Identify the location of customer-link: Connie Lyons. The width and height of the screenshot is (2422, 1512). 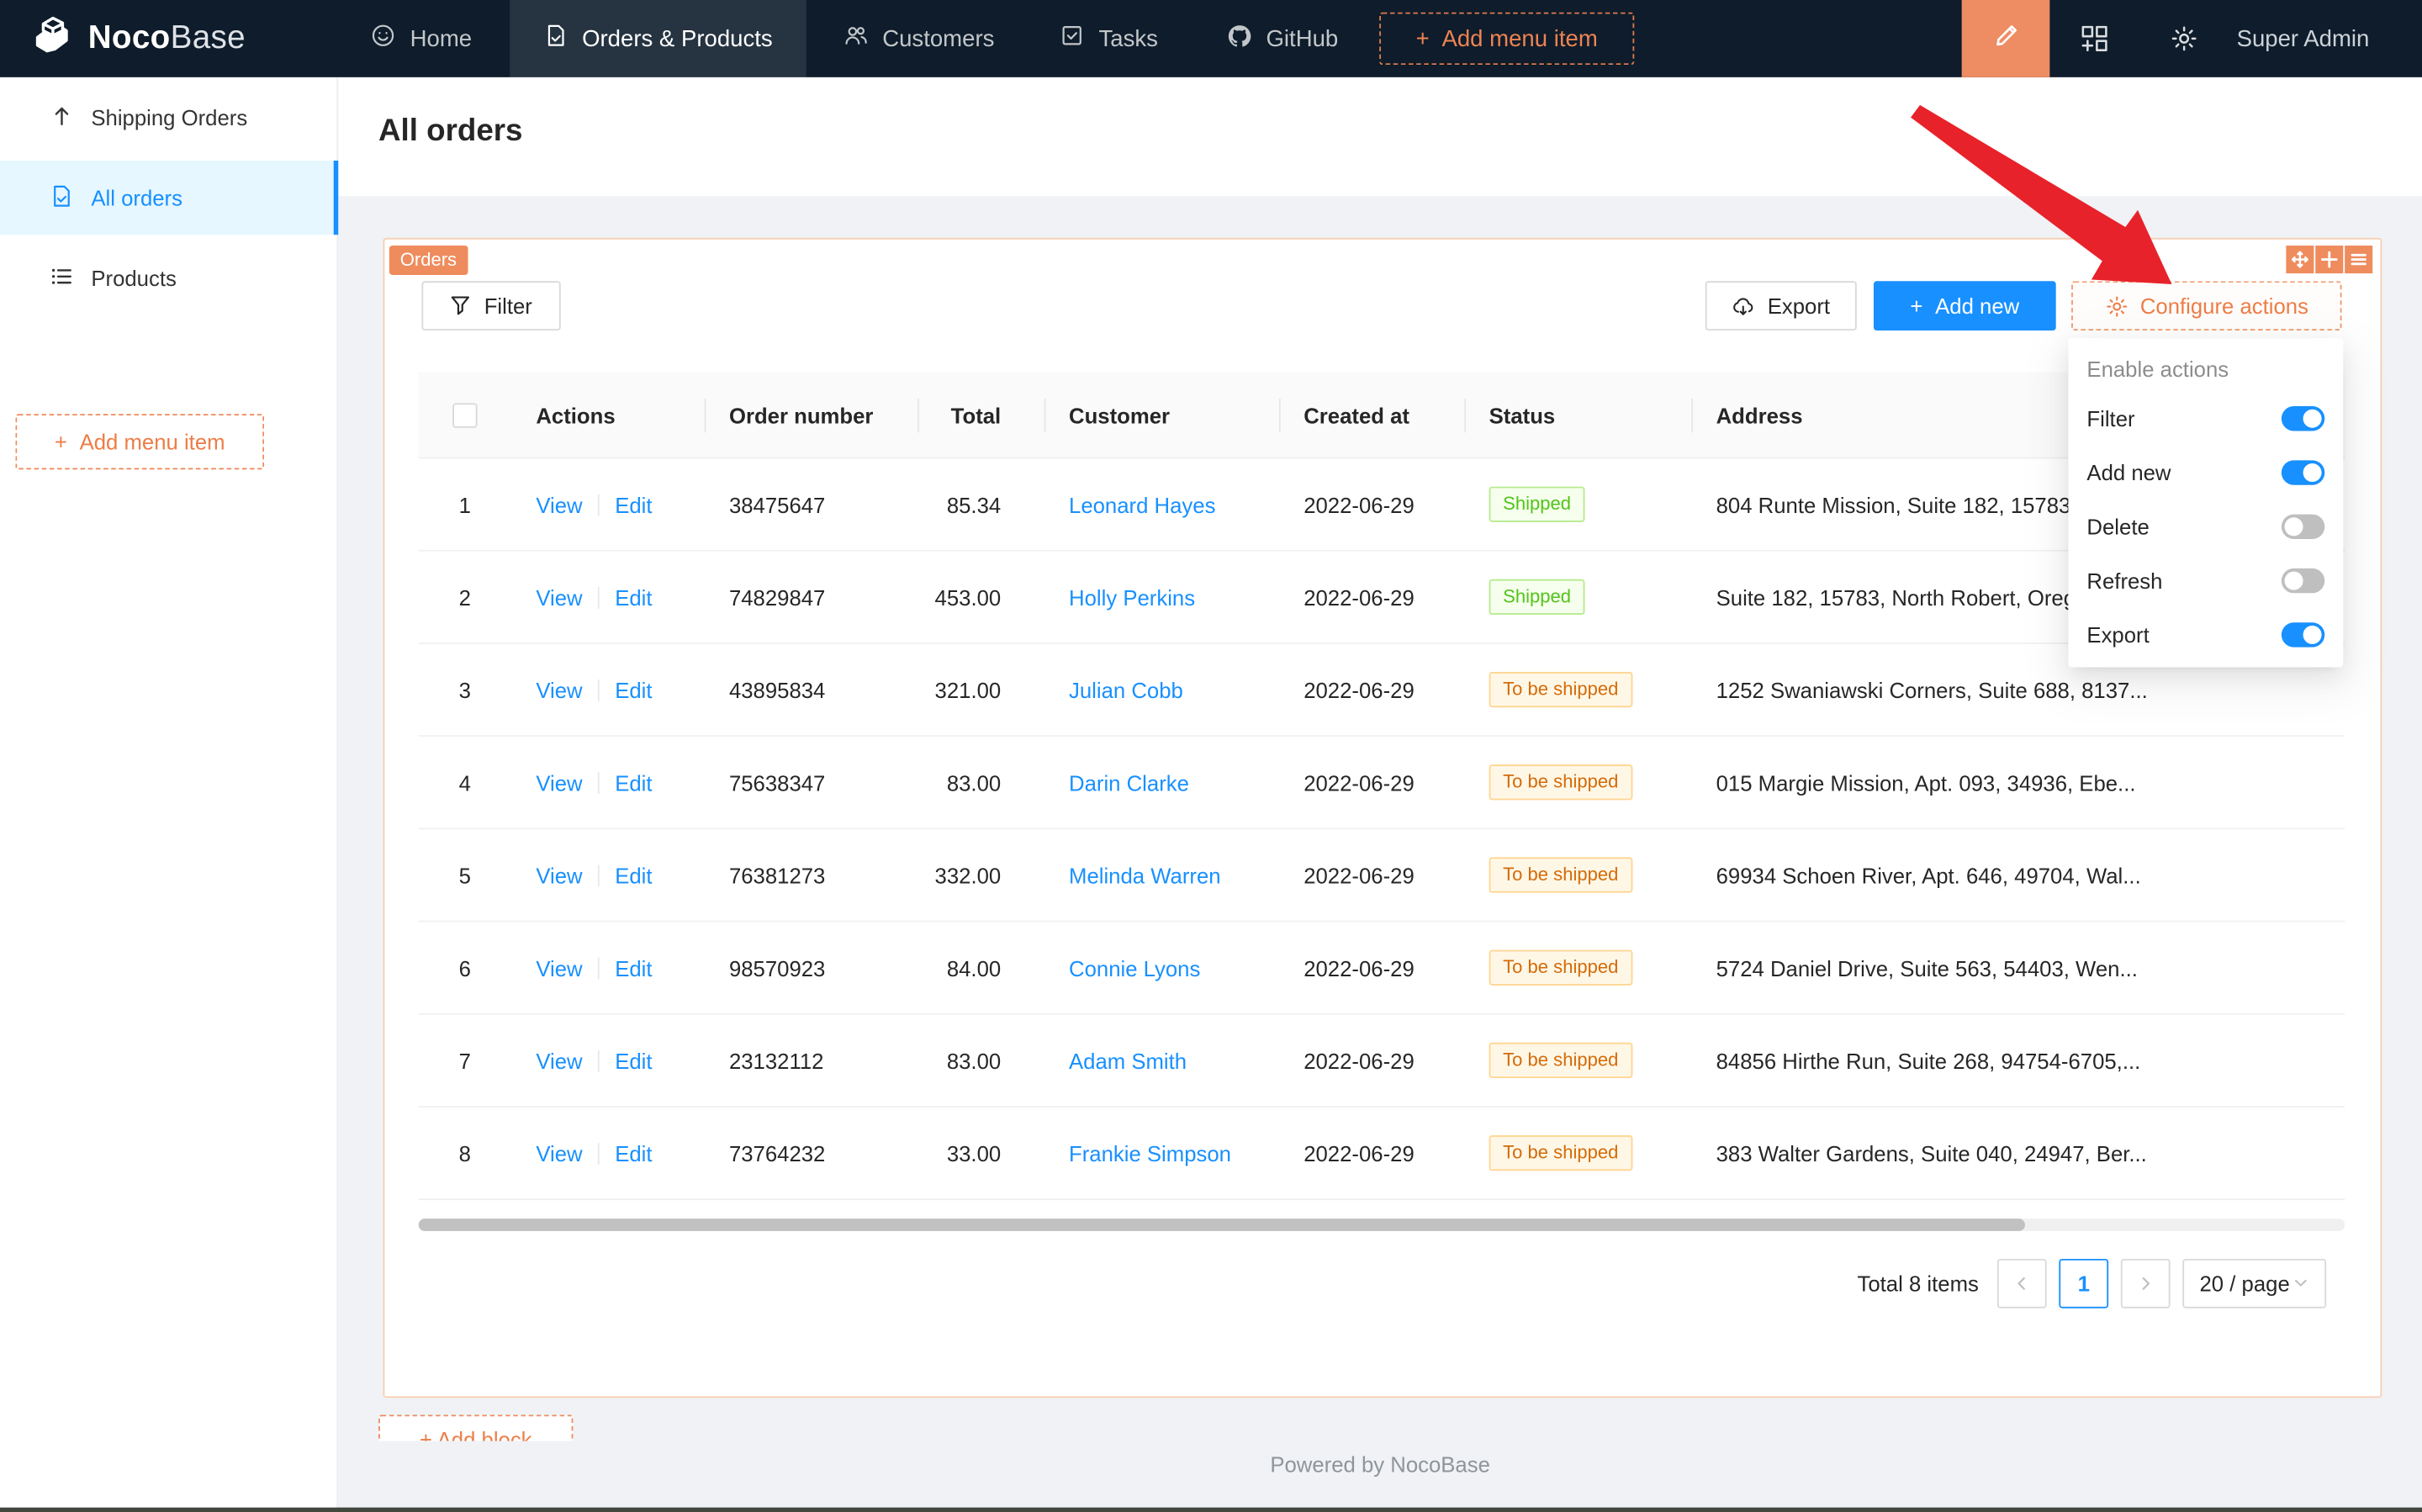
(1135, 968).